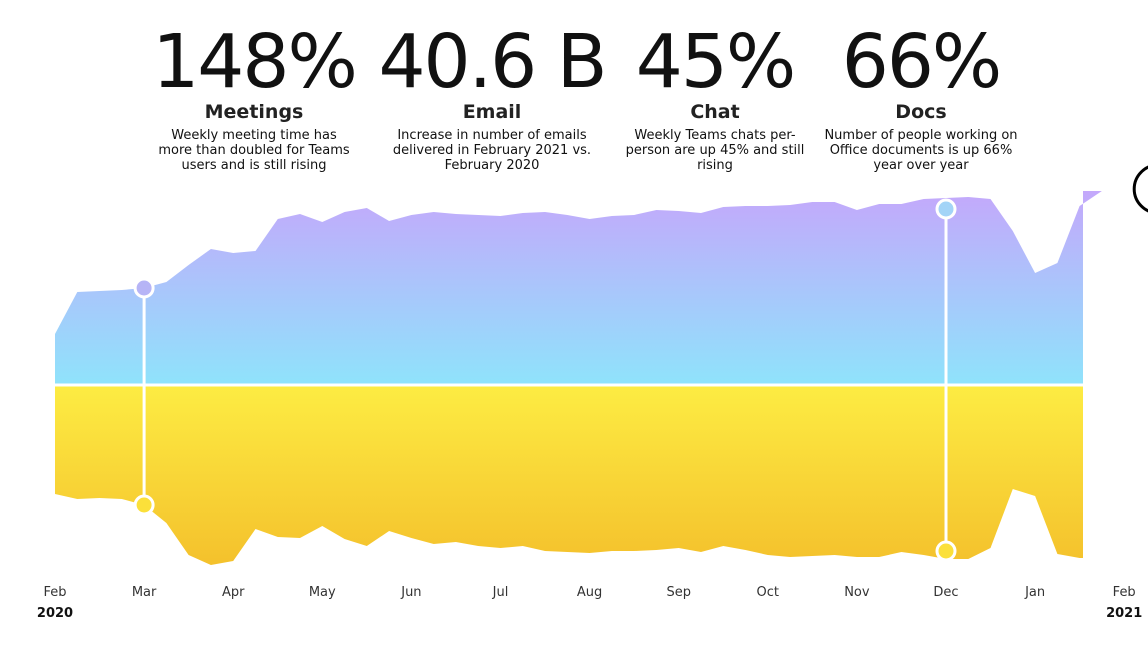 This screenshot has width=1148, height=649. I want to click on x-tick-label: Jan, so click(1034, 592).